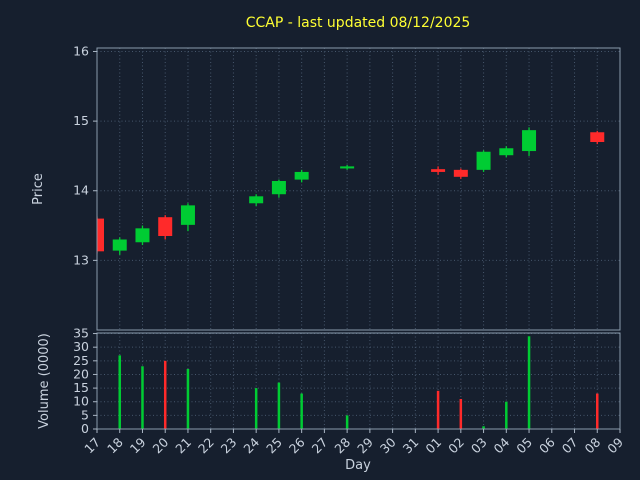 This screenshot has height=480, width=640. Describe the element at coordinates (81, 401) in the screenshot. I see `volume-tick-label: 10` at that location.